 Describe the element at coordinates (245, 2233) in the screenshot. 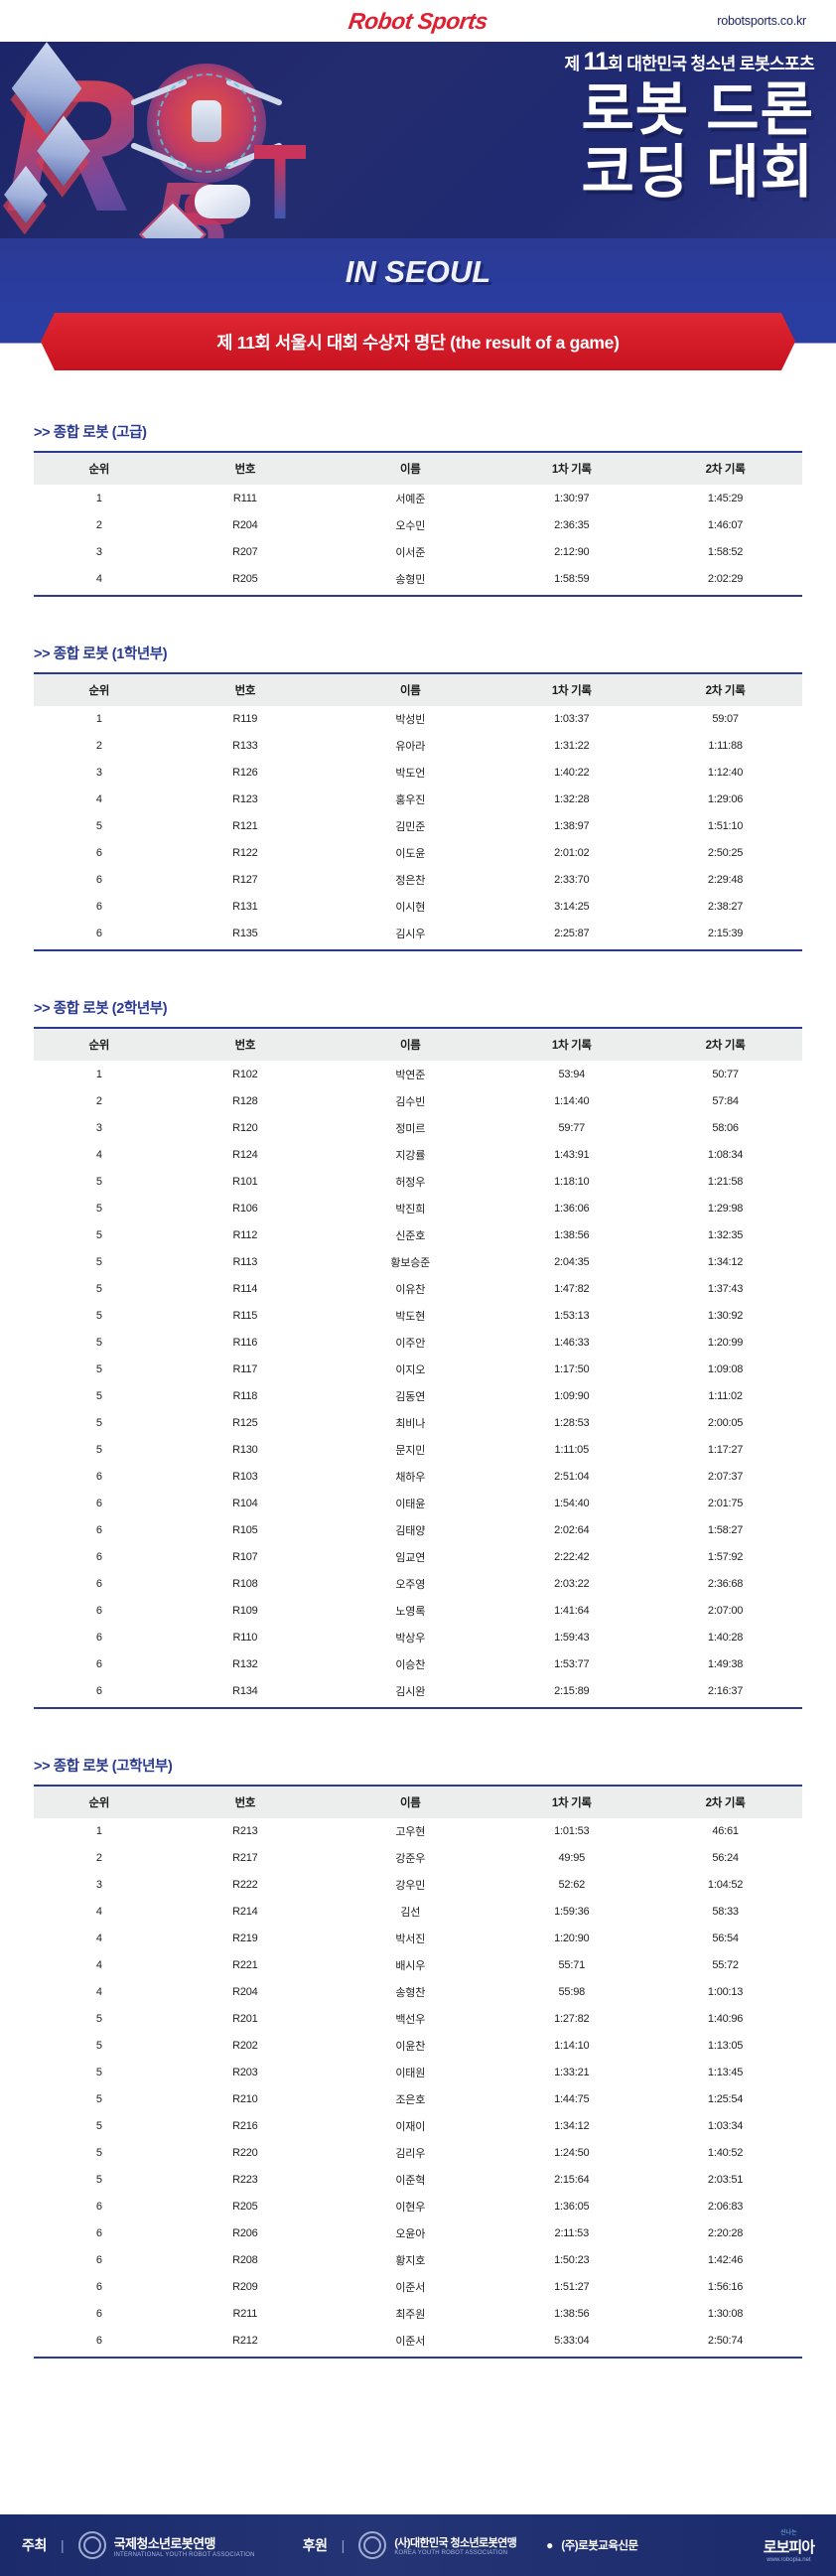

I see `table-cell: R206` at that location.